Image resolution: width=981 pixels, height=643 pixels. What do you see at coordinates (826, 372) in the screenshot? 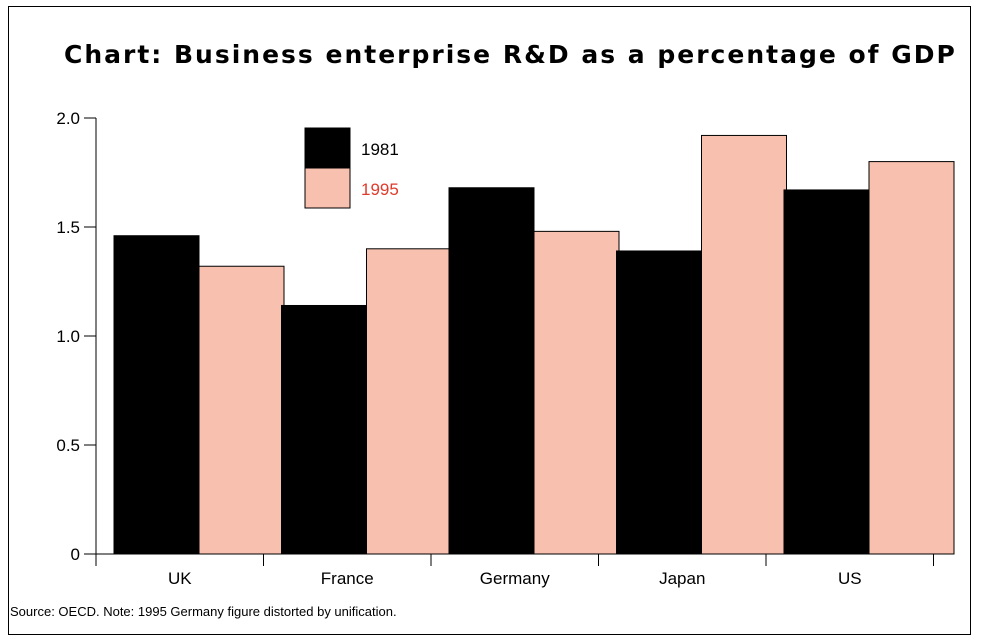
I see `bar-1981-us` at bounding box center [826, 372].